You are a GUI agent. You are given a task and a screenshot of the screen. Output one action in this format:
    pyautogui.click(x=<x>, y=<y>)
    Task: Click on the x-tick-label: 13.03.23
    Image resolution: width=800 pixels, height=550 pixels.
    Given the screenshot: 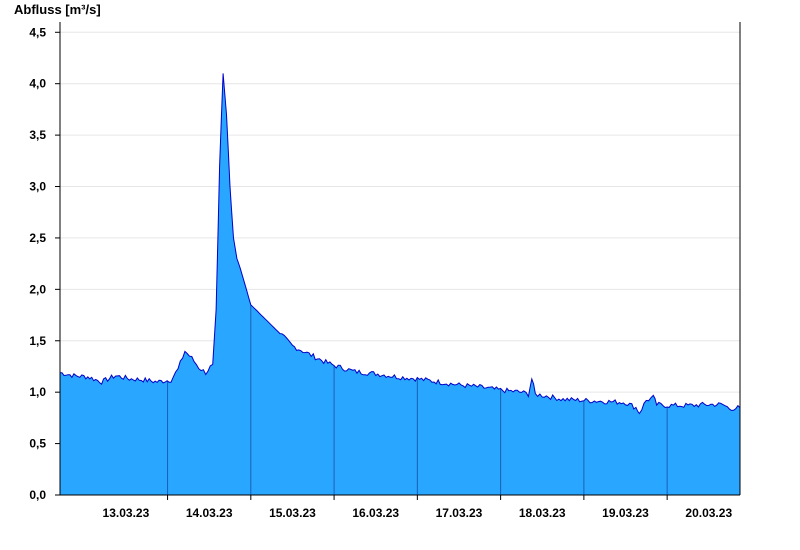 What is the action you would take?
    pyautogui.click(x=126, y=513)
    